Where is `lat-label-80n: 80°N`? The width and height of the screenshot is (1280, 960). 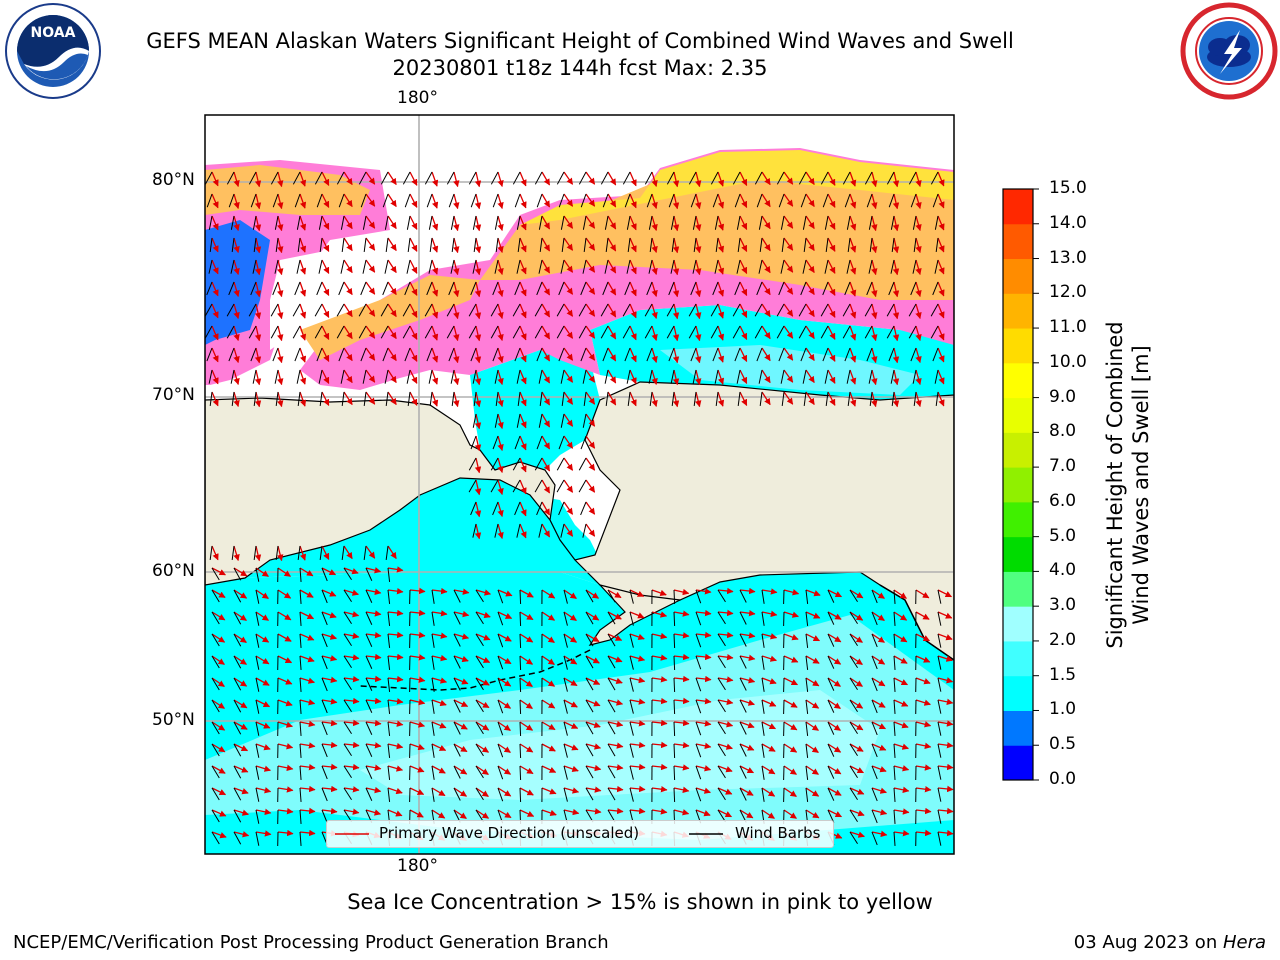 lat-label-80n: 80°N is located at coordinates (173, 180).